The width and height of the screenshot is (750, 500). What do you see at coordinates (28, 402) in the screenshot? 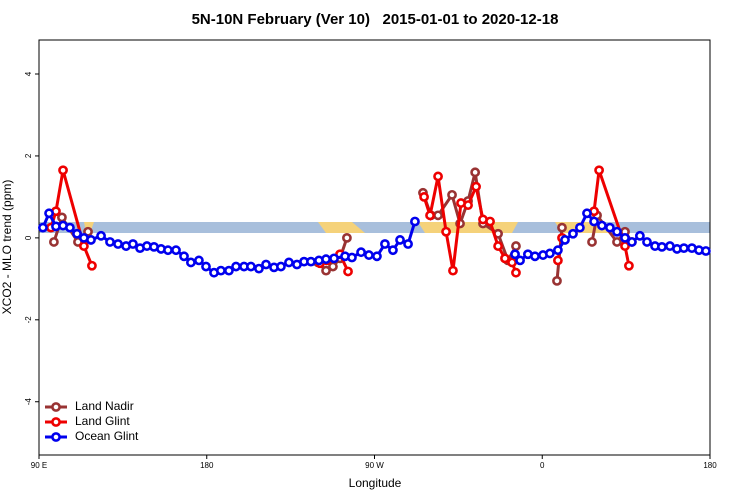
I see `y-tick-label: -4` at bounding box center [28, 402].